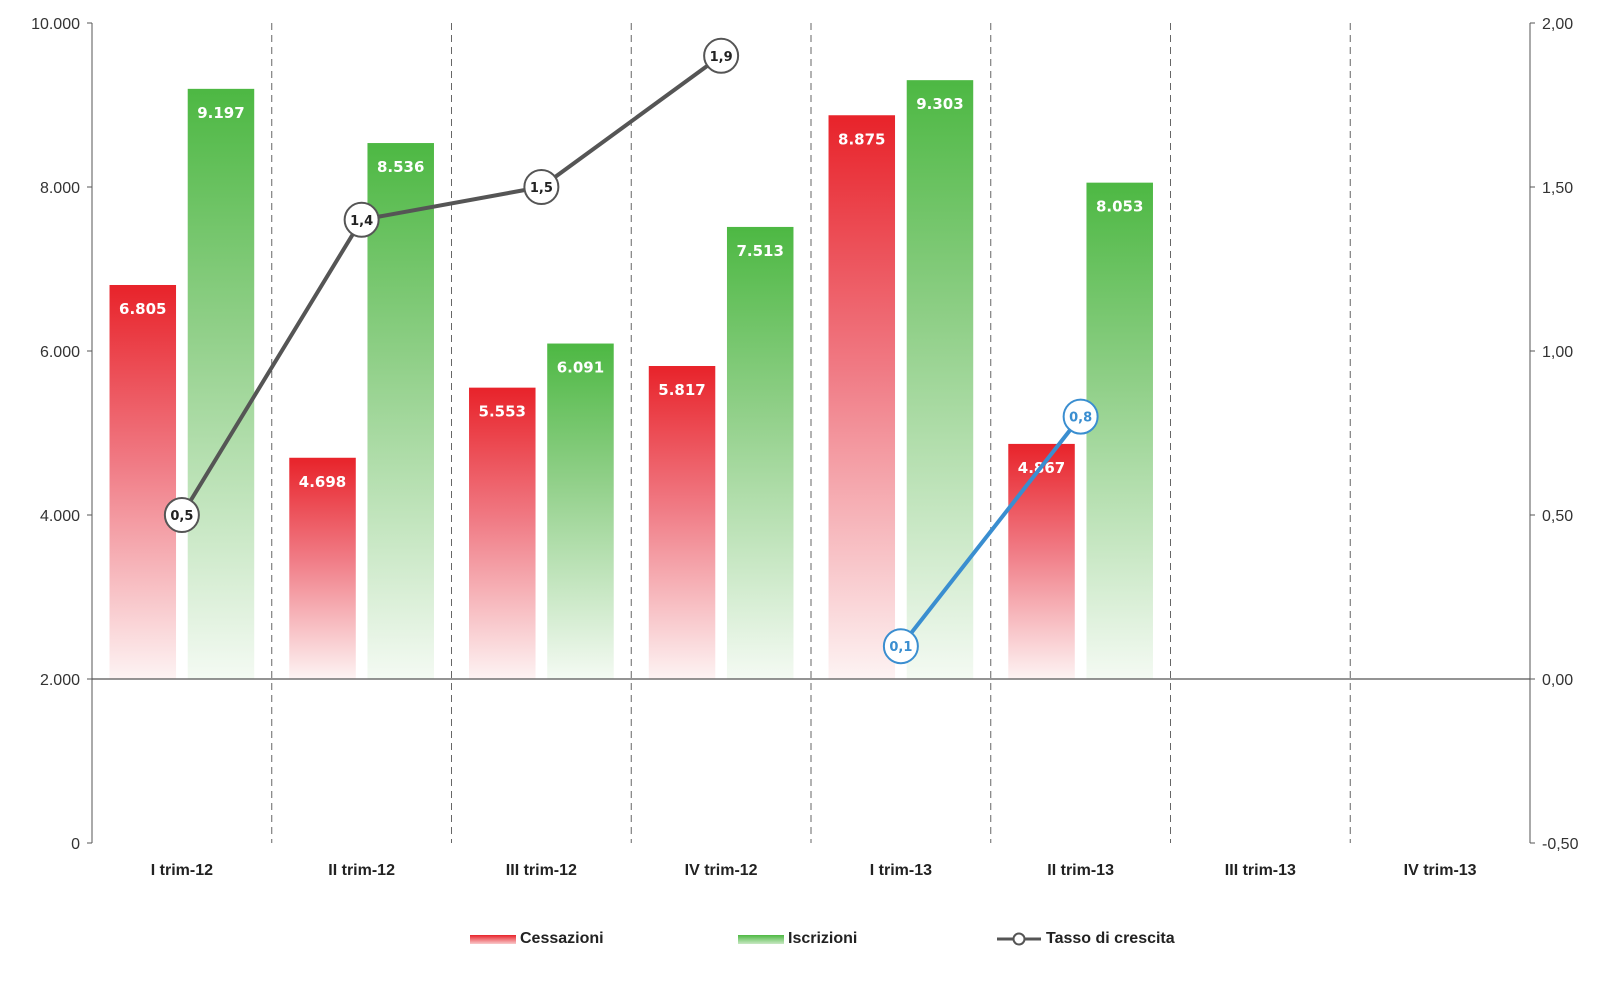  Describe the element at coordinates (541, 870) in the screenshot. I see `x-category-label: III trim-12` at that location.